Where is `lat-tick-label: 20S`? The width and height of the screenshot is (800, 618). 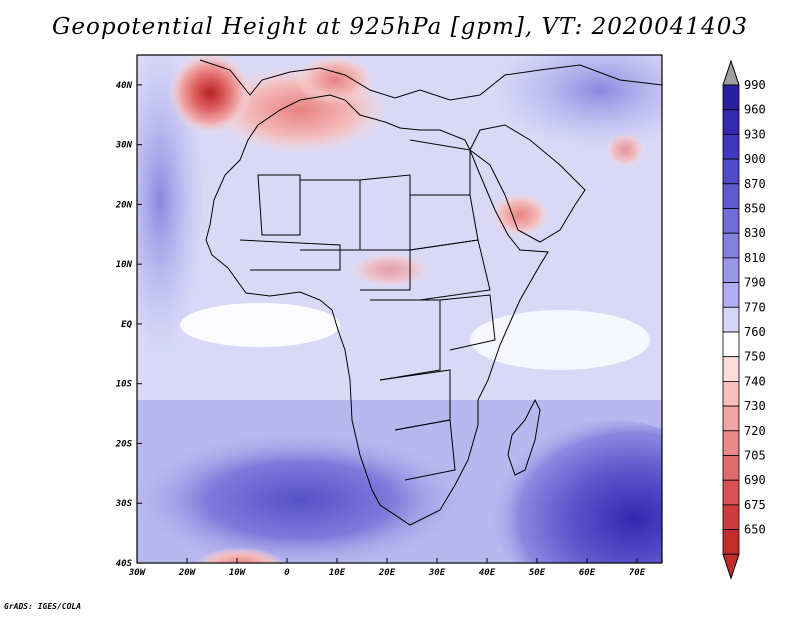
lat-tick-label: 20S is located at coordinates (124, 444).